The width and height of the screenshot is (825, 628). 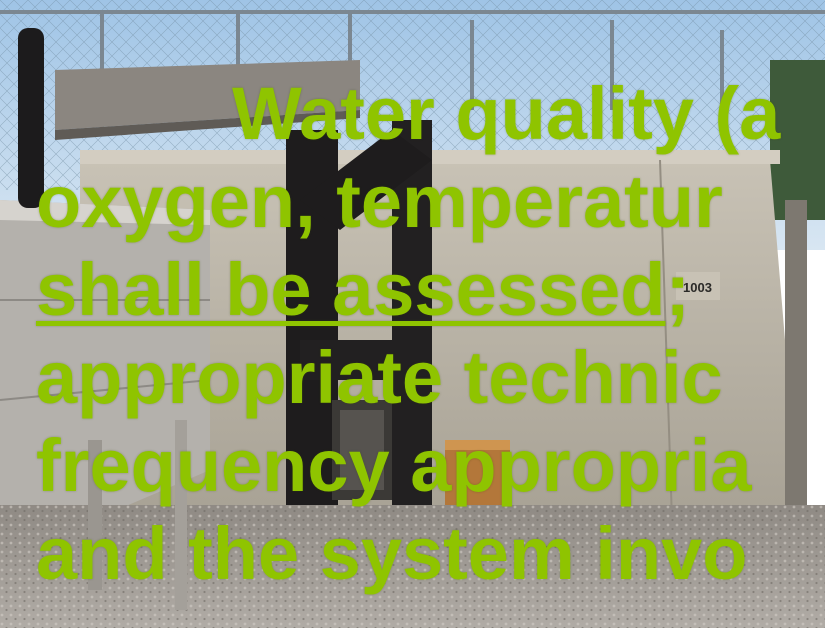 I want to click on cone-tank, so click(x=105, y=380).